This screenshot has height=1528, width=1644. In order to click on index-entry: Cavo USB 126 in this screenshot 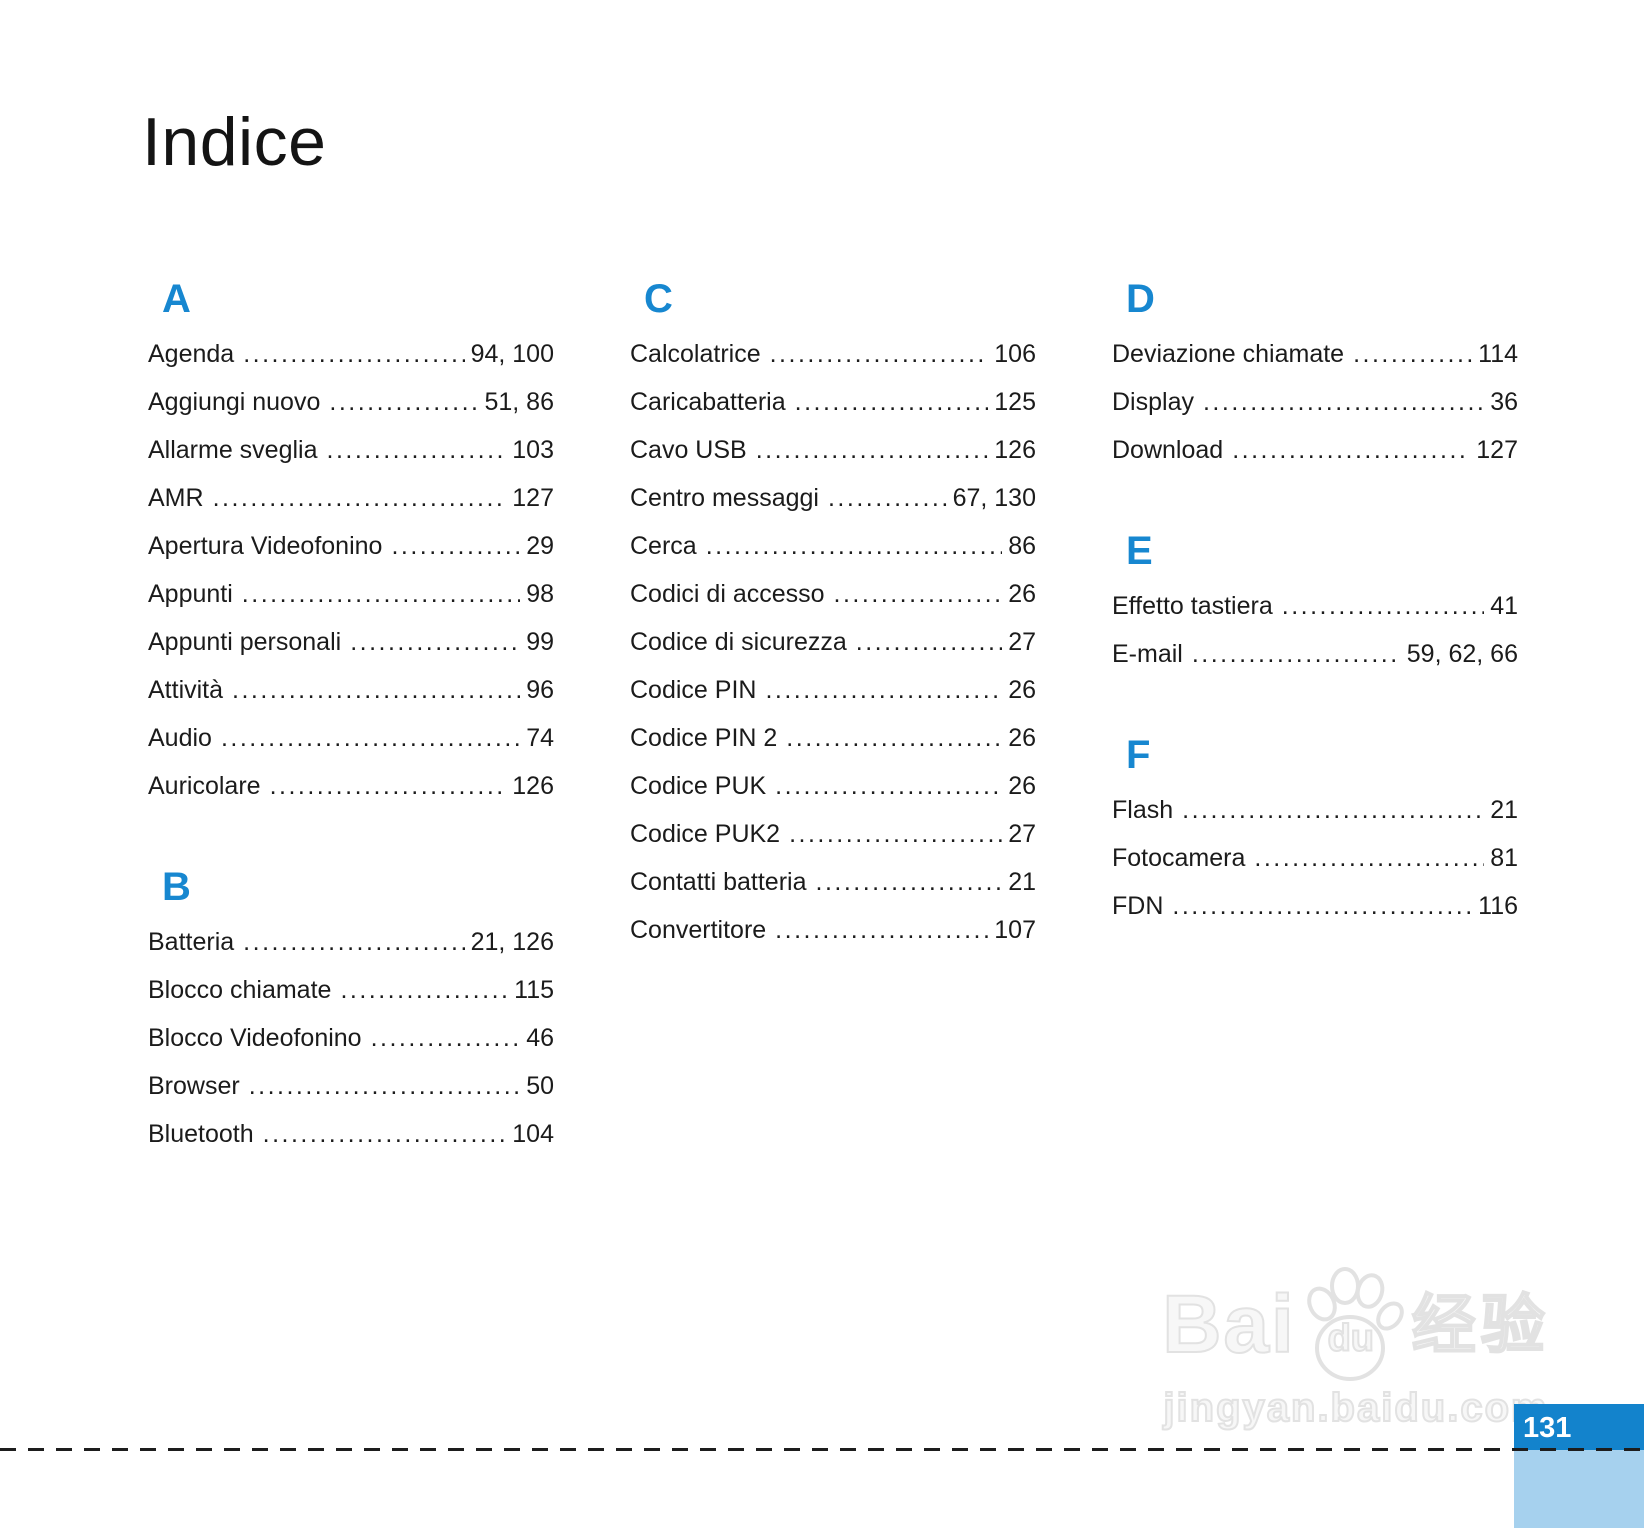, I will do `click(833, 450)`.